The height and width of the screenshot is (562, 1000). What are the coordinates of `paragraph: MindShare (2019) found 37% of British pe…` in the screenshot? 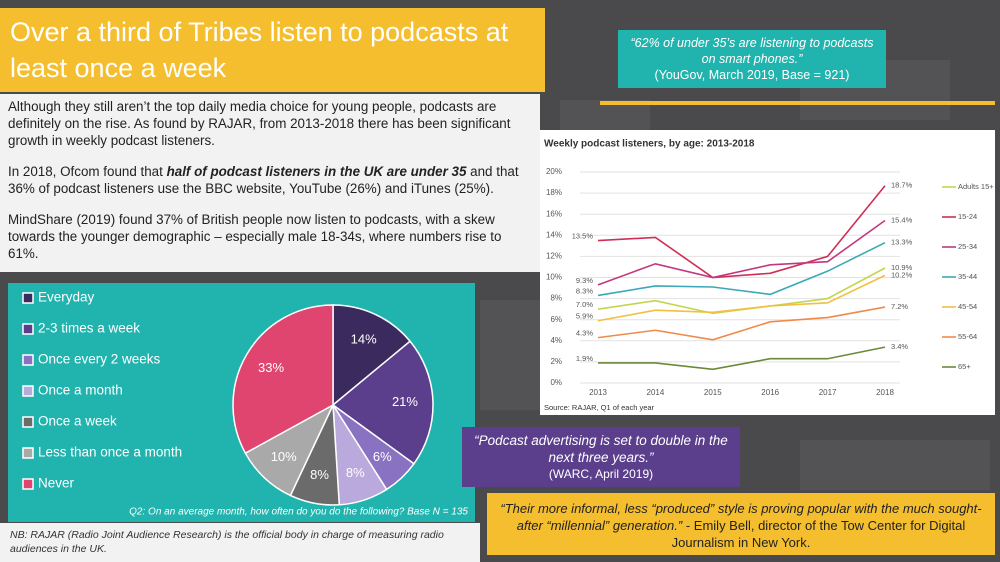 It's located at (270, 236).